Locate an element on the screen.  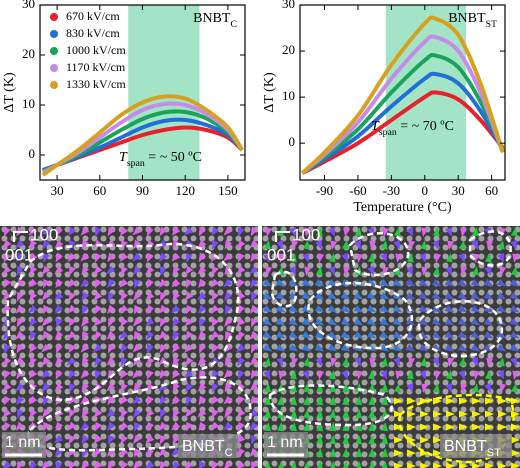
legend-label: 1330 kV/cm is located at coordinates (96, 84).